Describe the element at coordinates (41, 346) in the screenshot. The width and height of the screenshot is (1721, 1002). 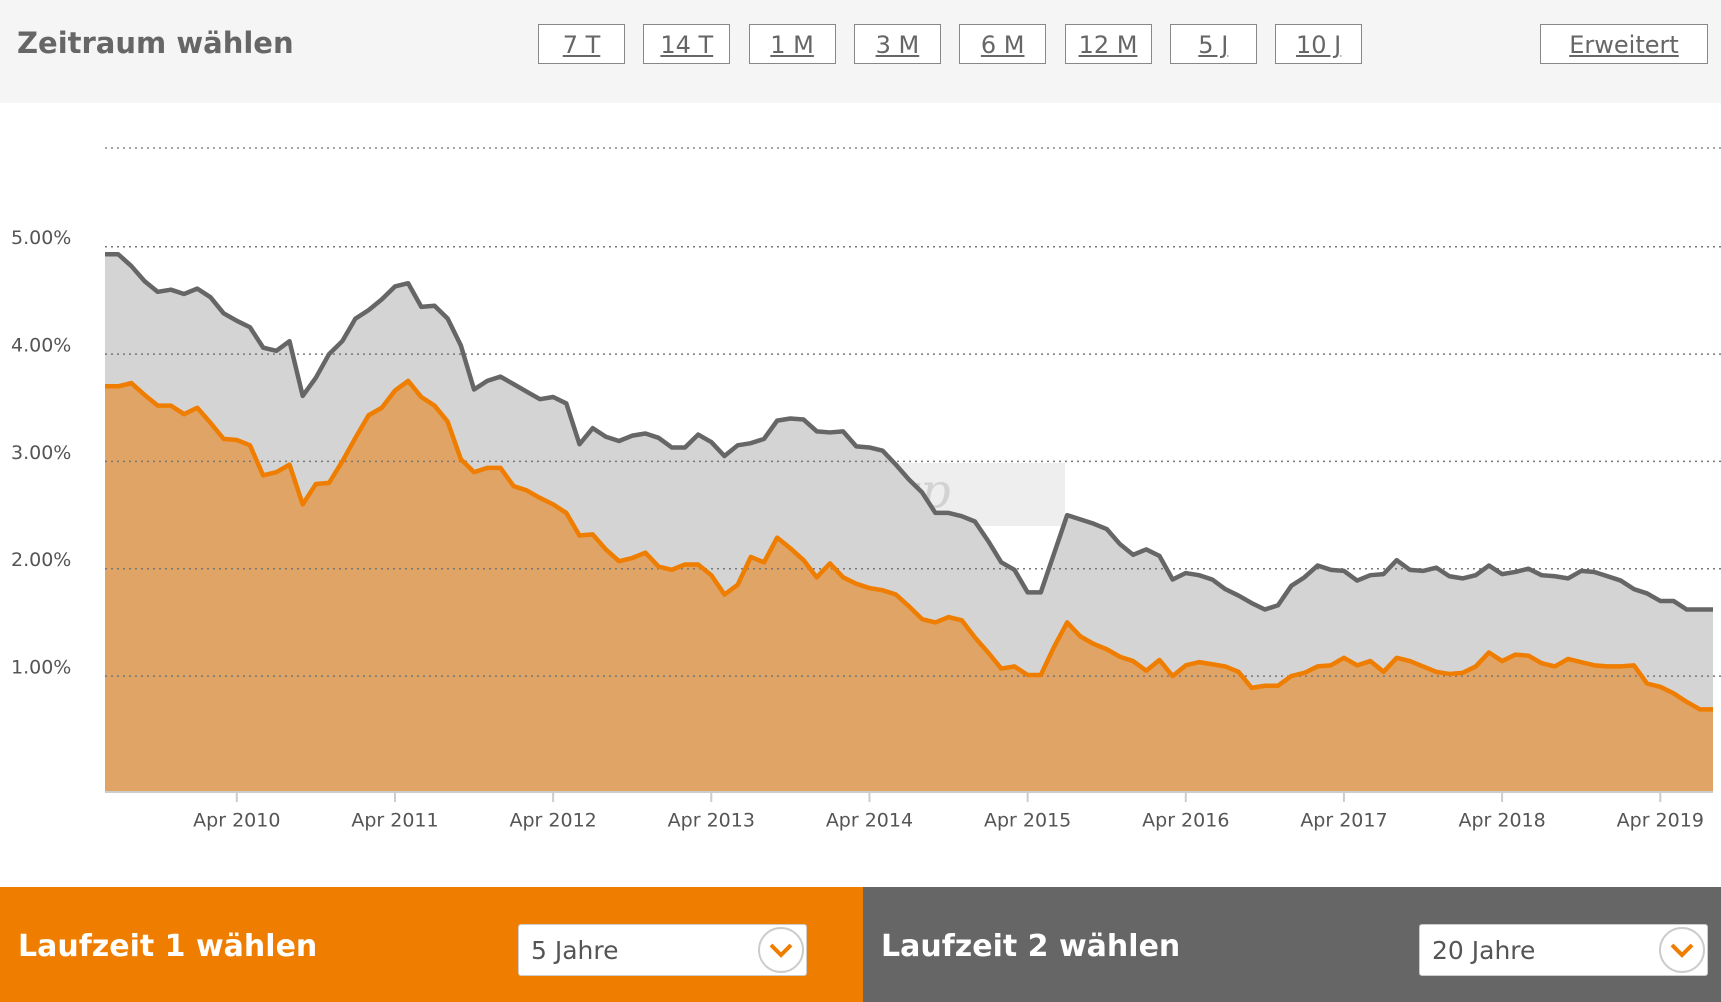
I see `y-tick-label: 4.00%` at that location.